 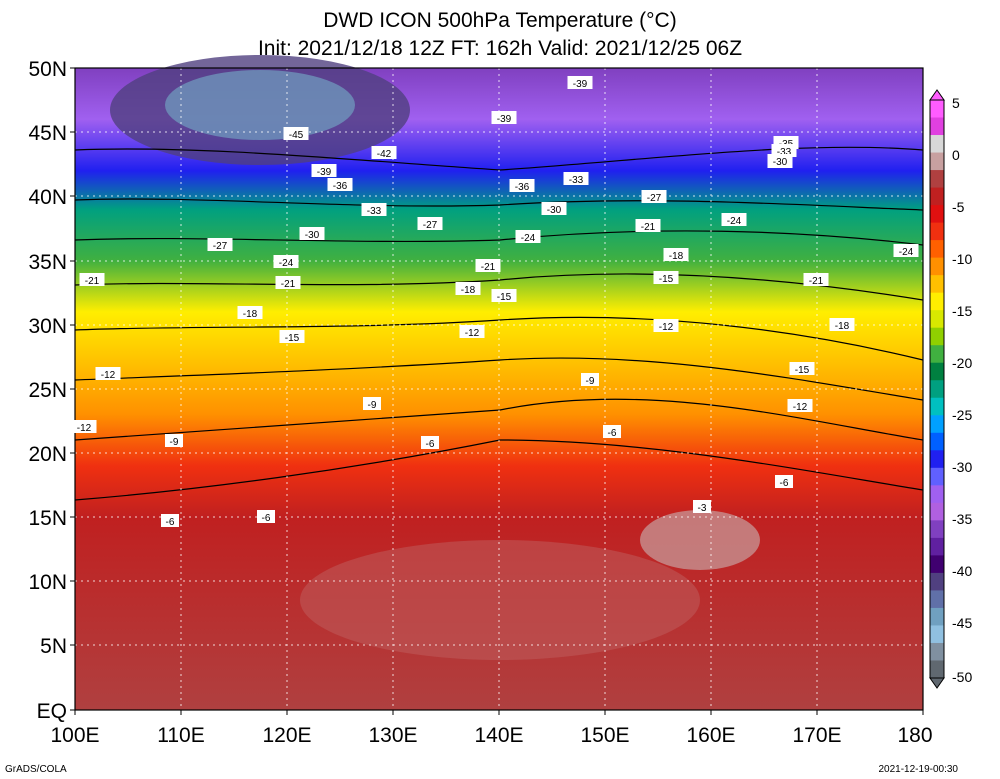 What do you see at coordinates (47, 262) in the screenshot?
I see `lat-label: 35N` at bounding box center [47, 262].